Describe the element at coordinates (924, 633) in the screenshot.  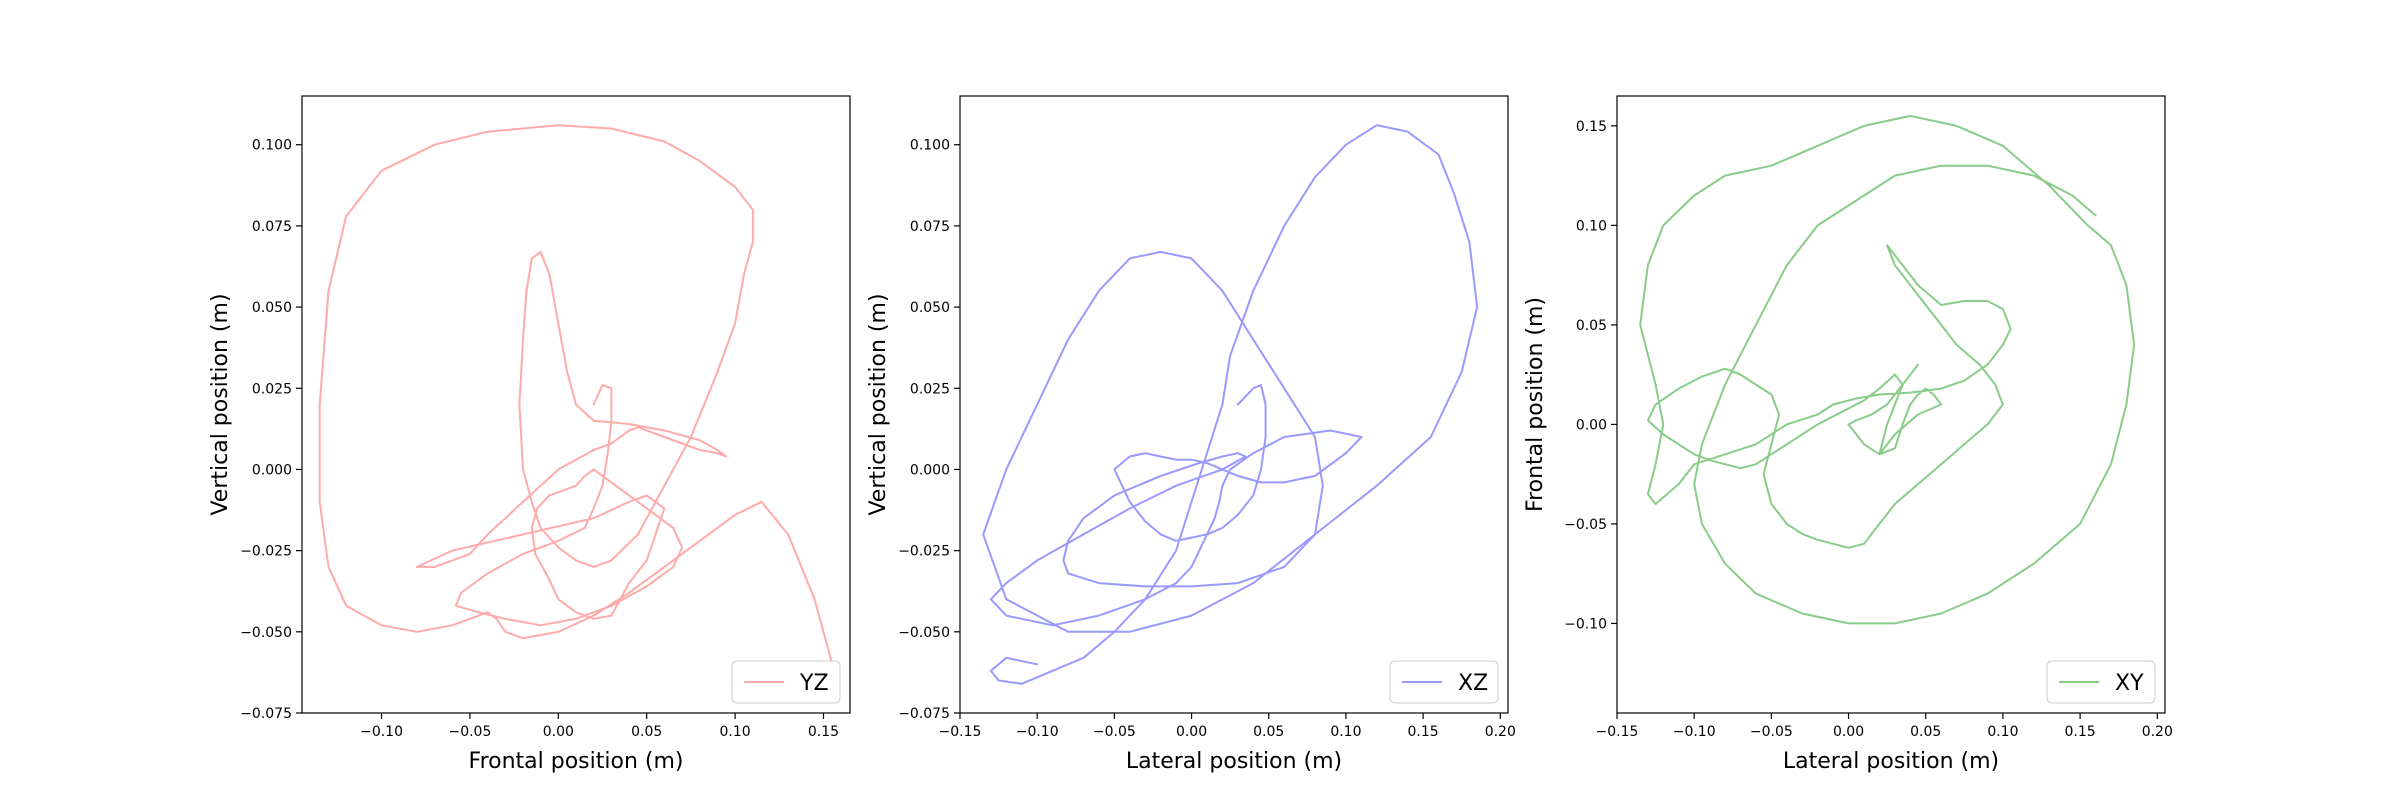
I see `y-tick-label-xz-1: −0.050` at that location.